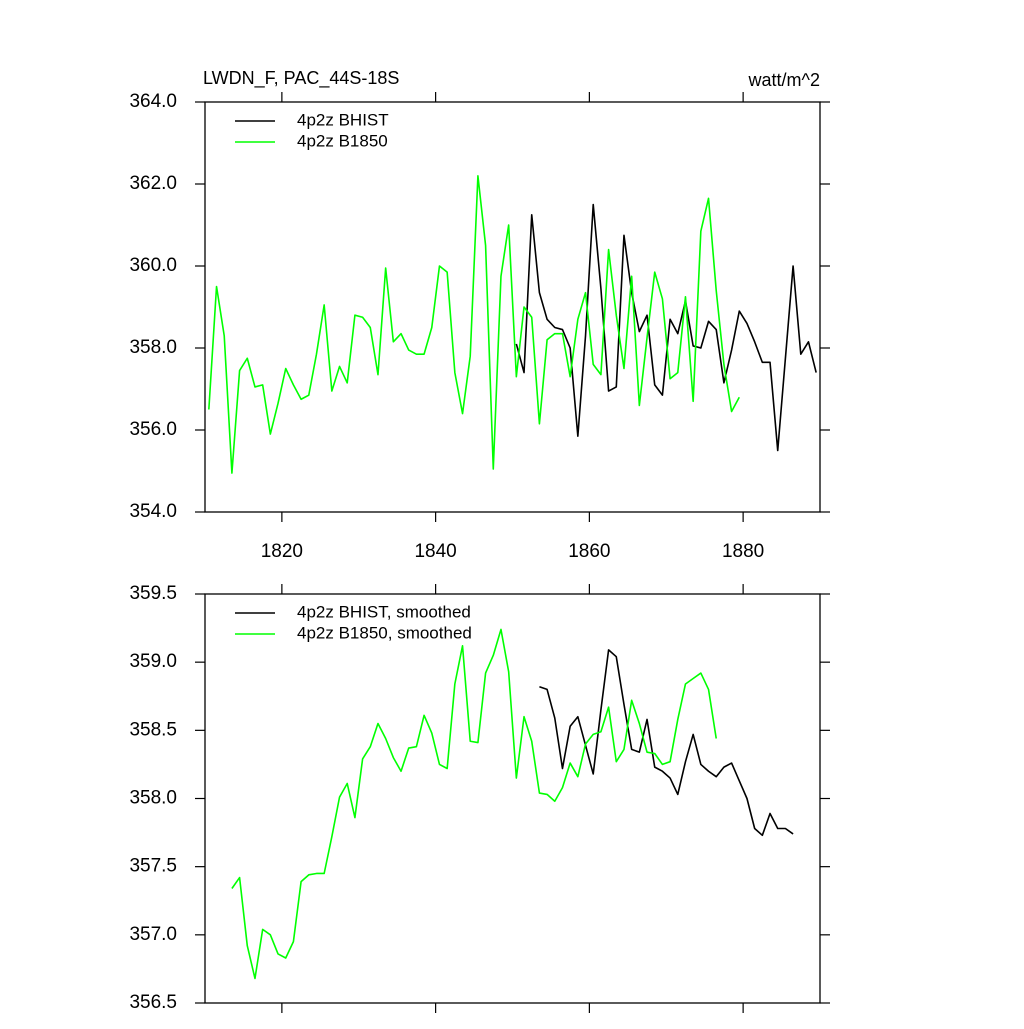 This screenshot has height=1029, width=1024. Describe the element at coordinates (153, 265) in the screenshot. I see `y-tick-label: 360.0` at that location.